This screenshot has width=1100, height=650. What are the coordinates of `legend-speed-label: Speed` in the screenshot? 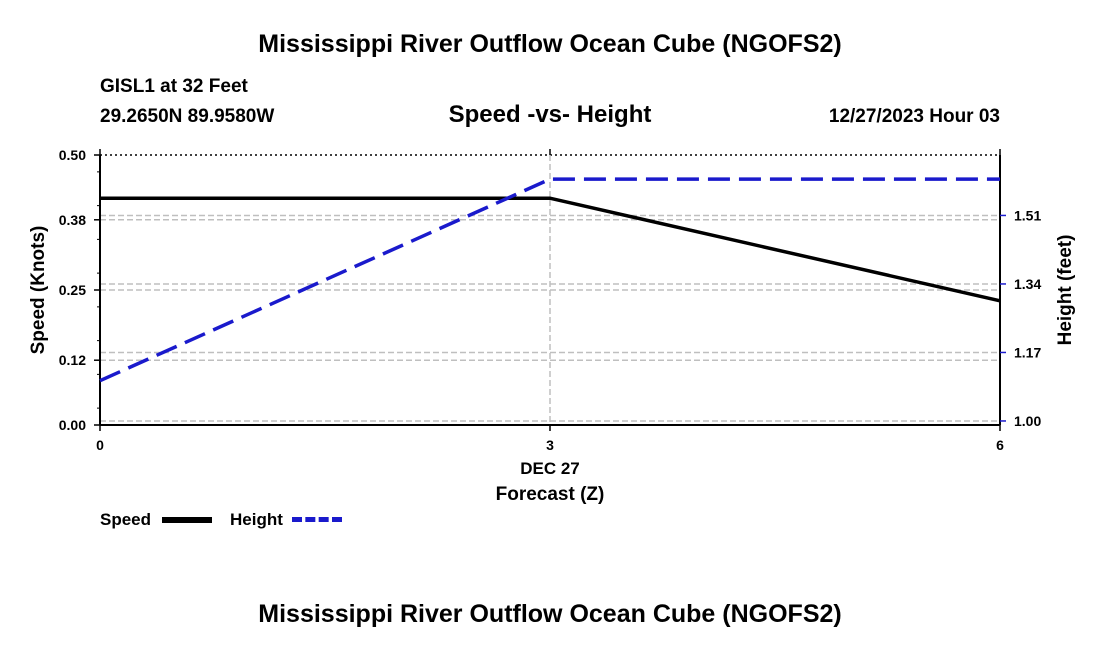 It's located at (126, 519).